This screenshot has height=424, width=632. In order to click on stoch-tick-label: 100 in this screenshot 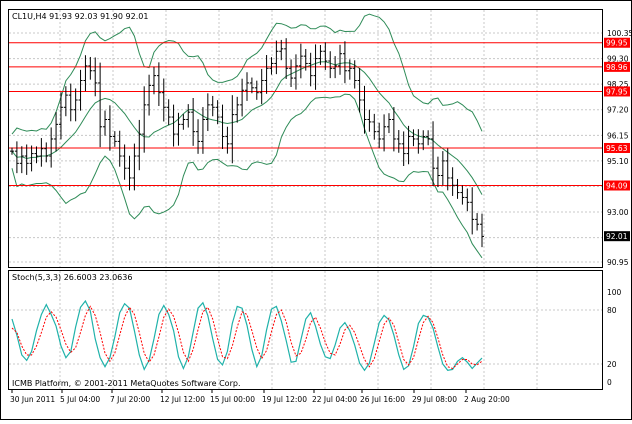, I will do `click(614, 292)`.